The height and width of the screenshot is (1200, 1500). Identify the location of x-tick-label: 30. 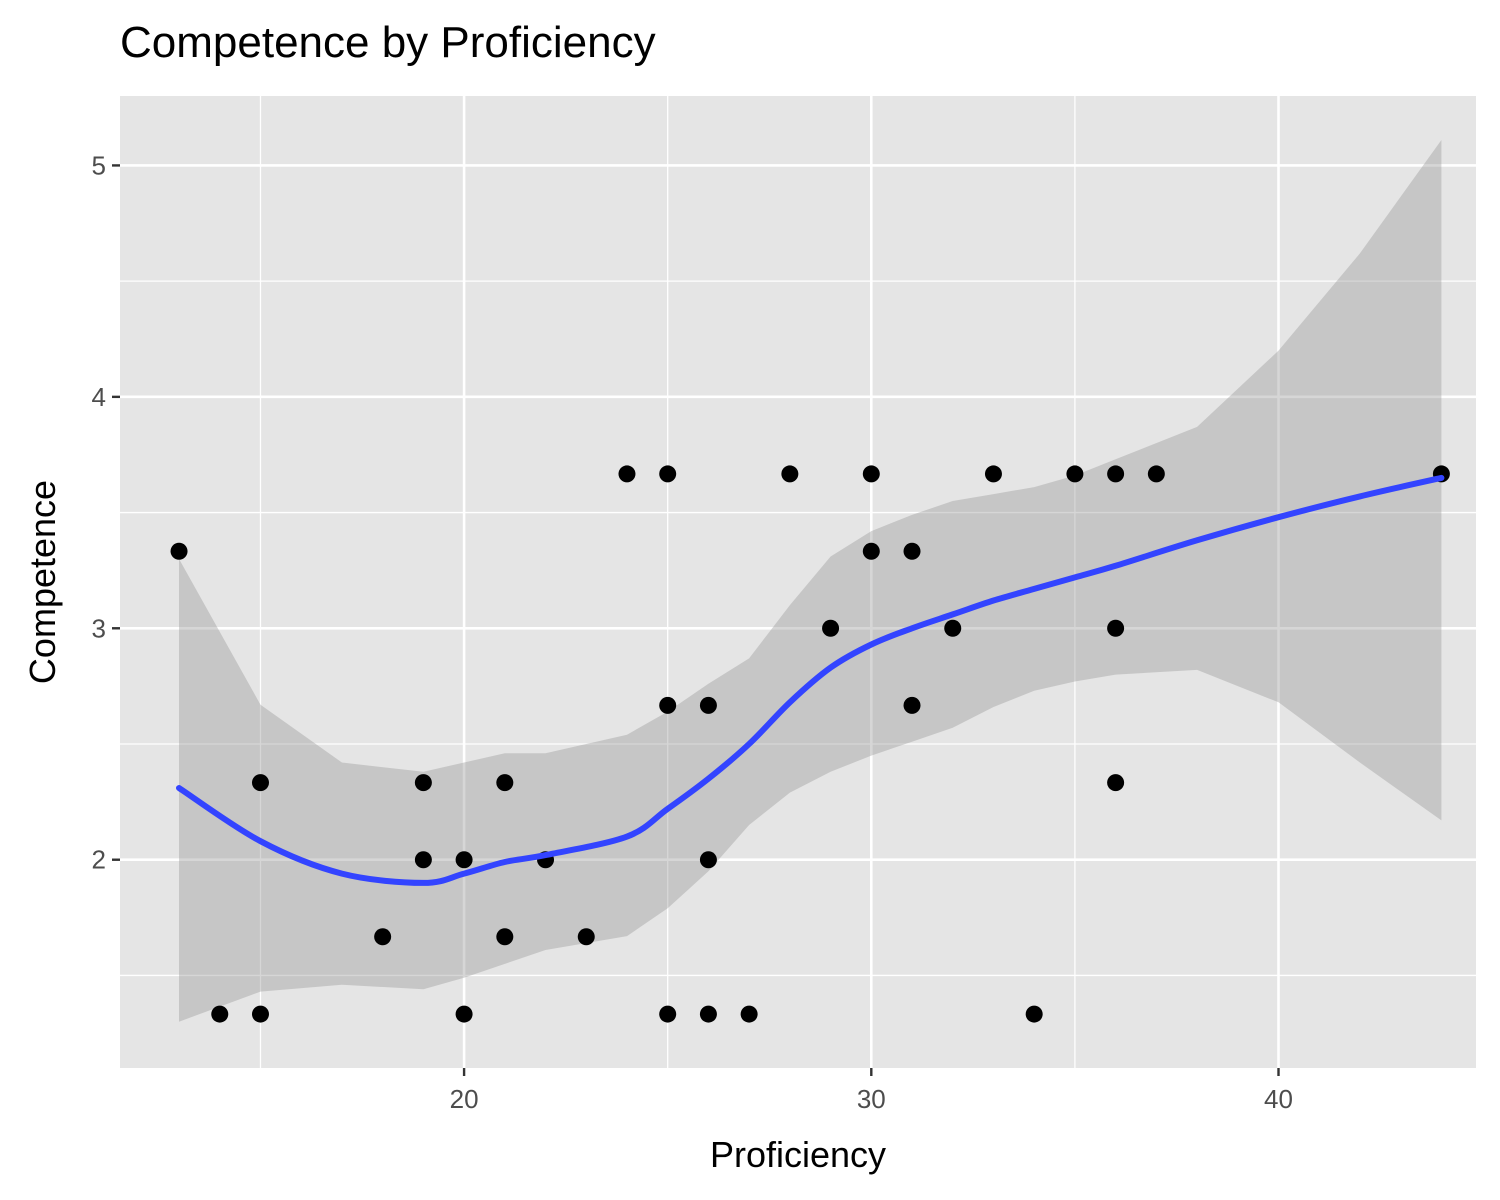
(871, 1099).